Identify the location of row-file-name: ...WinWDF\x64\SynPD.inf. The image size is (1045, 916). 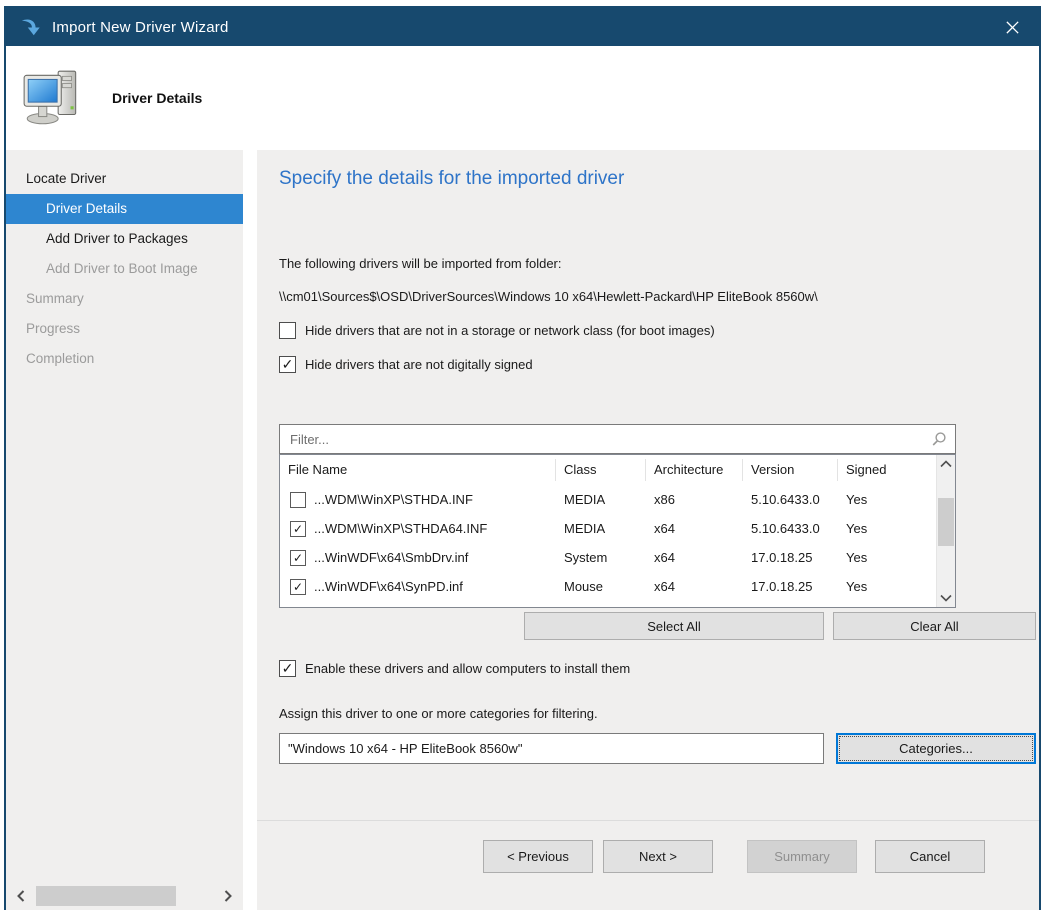
(388, 586).